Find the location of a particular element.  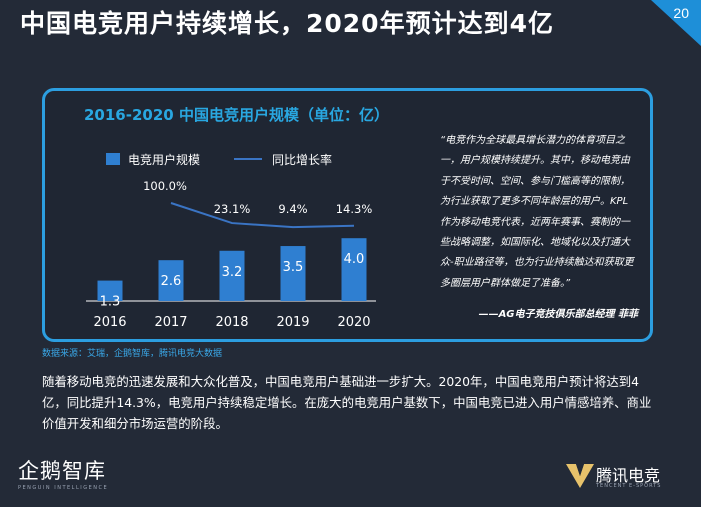

bar-label-2019: 3.5 is located at coordinates (293, 267).